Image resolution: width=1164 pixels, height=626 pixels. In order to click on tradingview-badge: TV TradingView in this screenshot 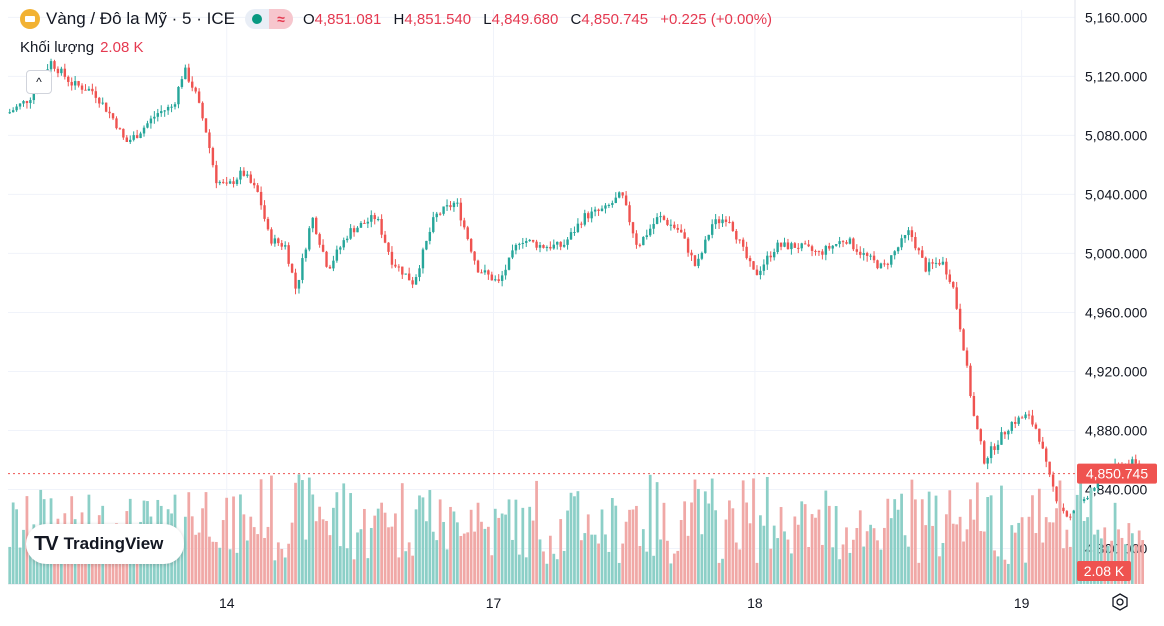, I will do `click(105, 544)`.